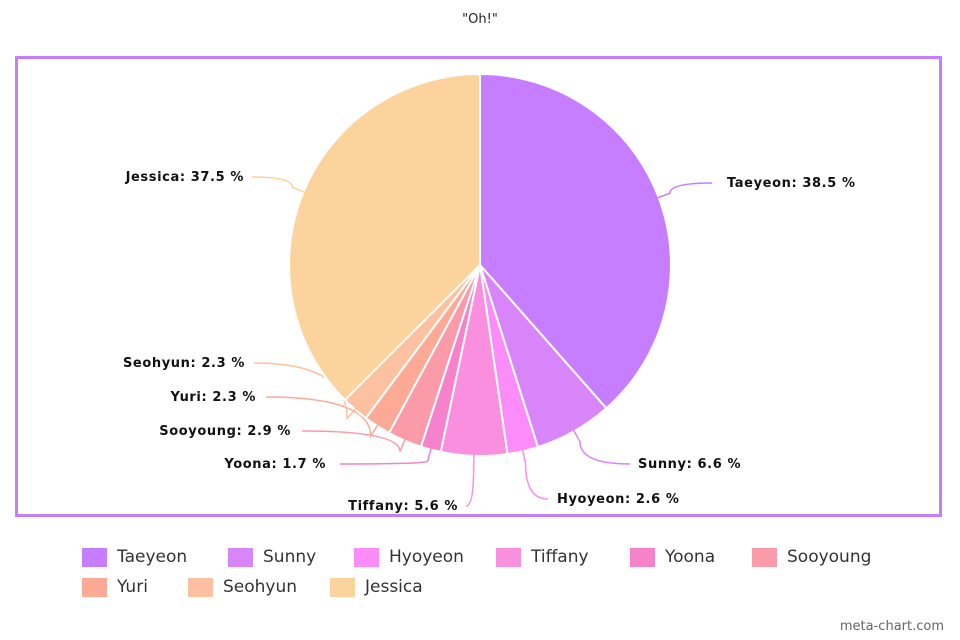  I want to click on legend-item-taeyeon: Taeyeon, so click(134, 557).